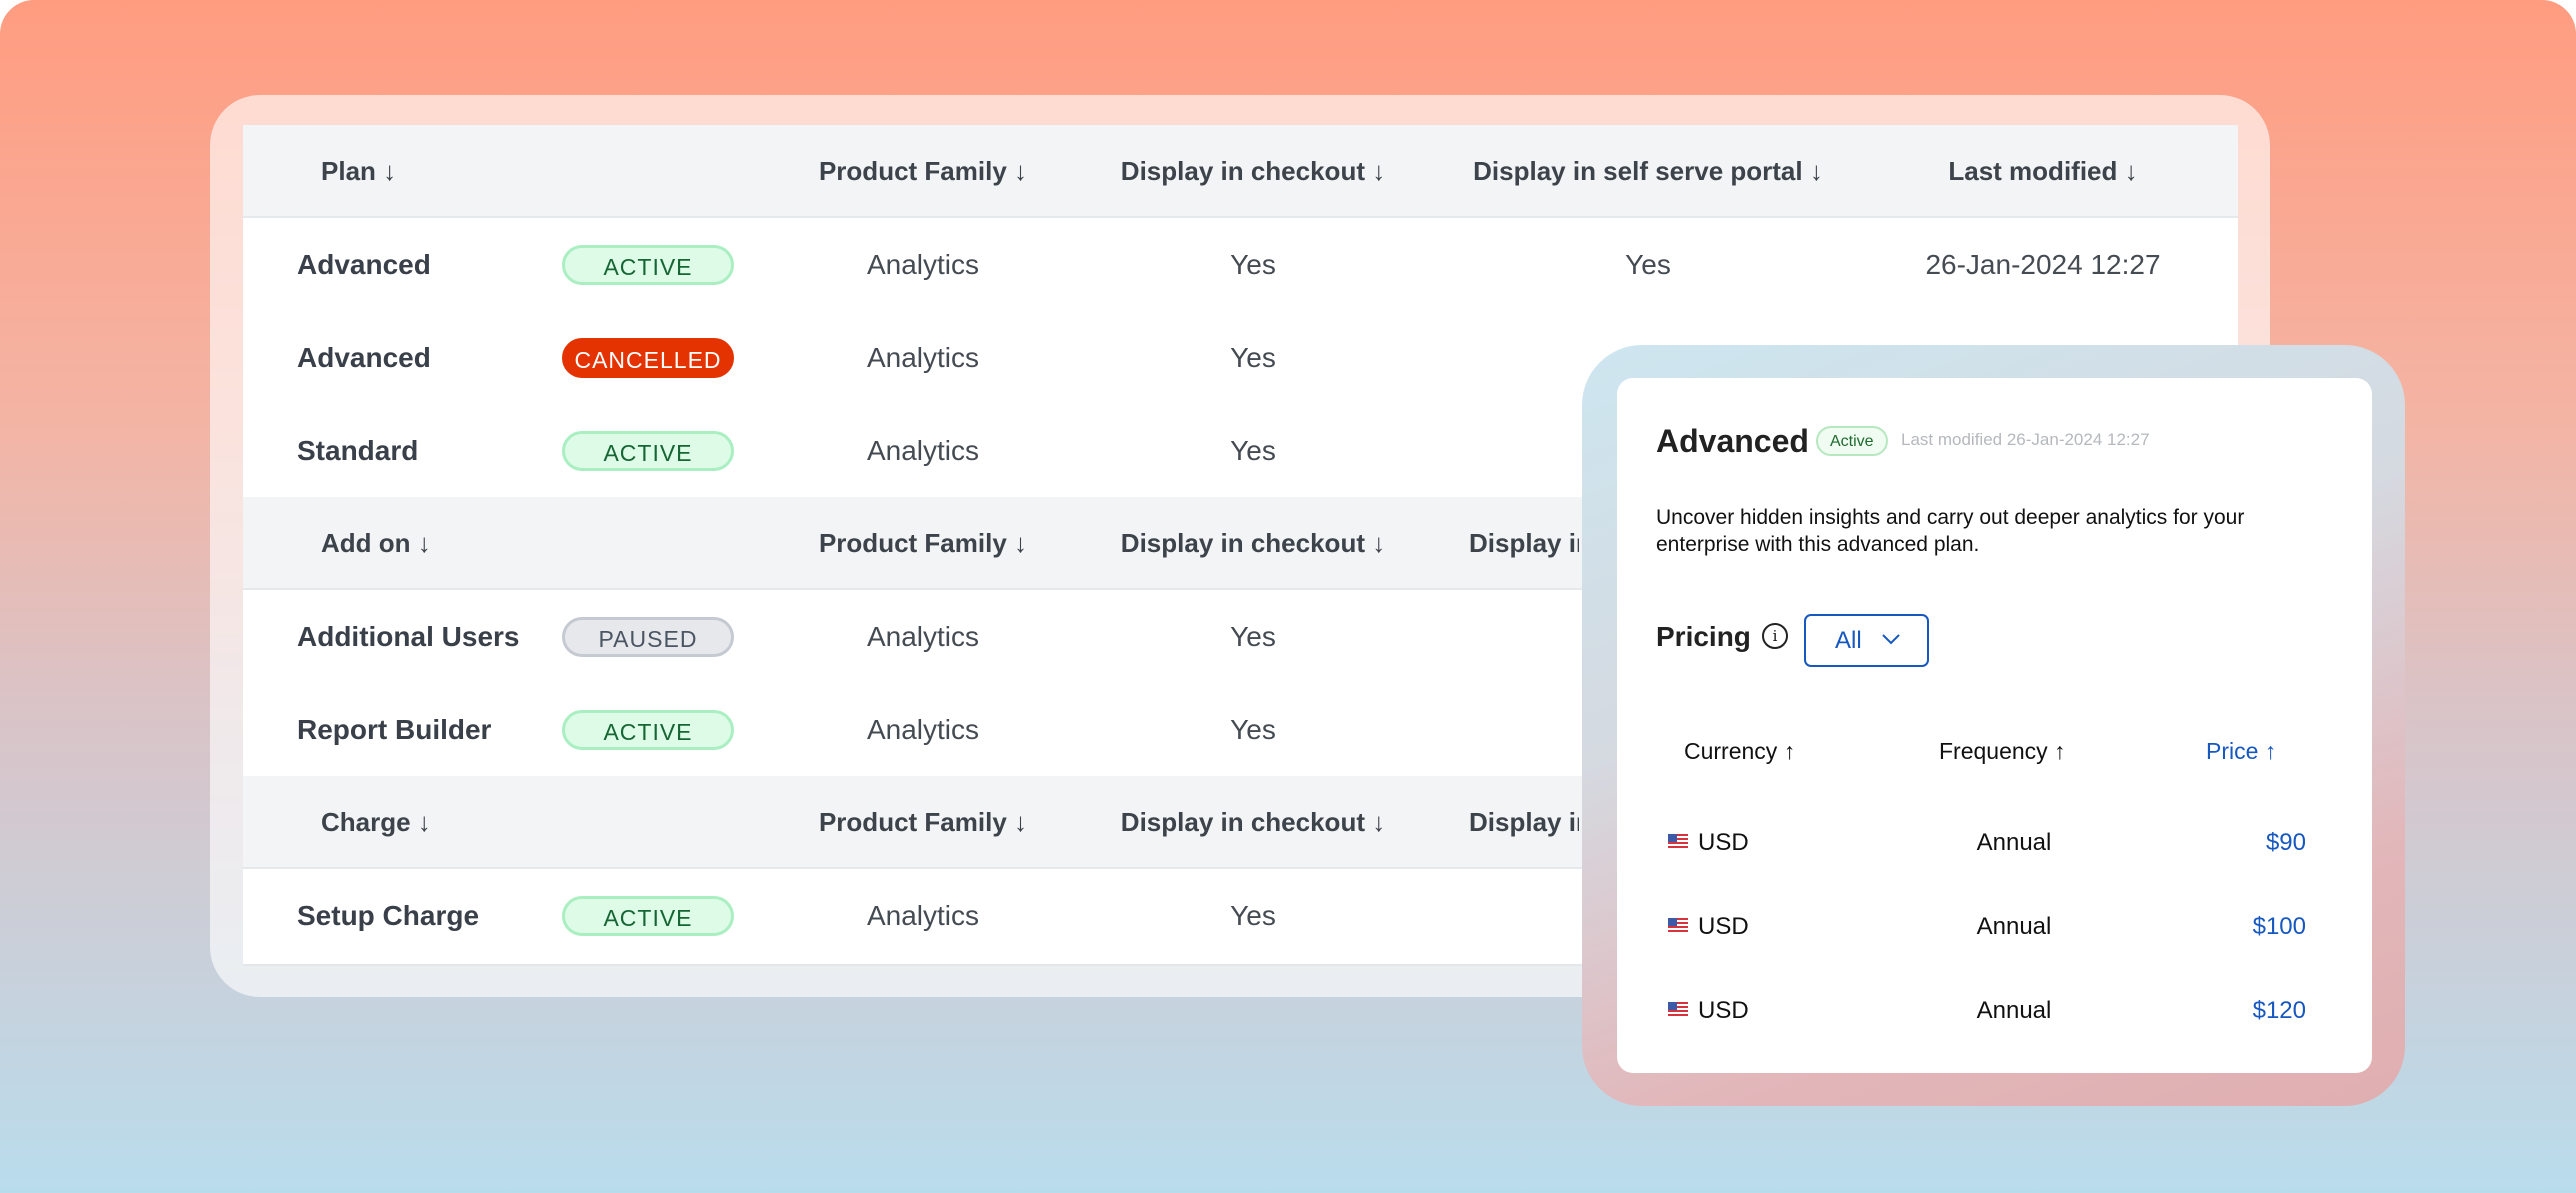 This screenshot has width=2576, height=1193. I want to click on chevron-down-icon, so click(1891, 638).